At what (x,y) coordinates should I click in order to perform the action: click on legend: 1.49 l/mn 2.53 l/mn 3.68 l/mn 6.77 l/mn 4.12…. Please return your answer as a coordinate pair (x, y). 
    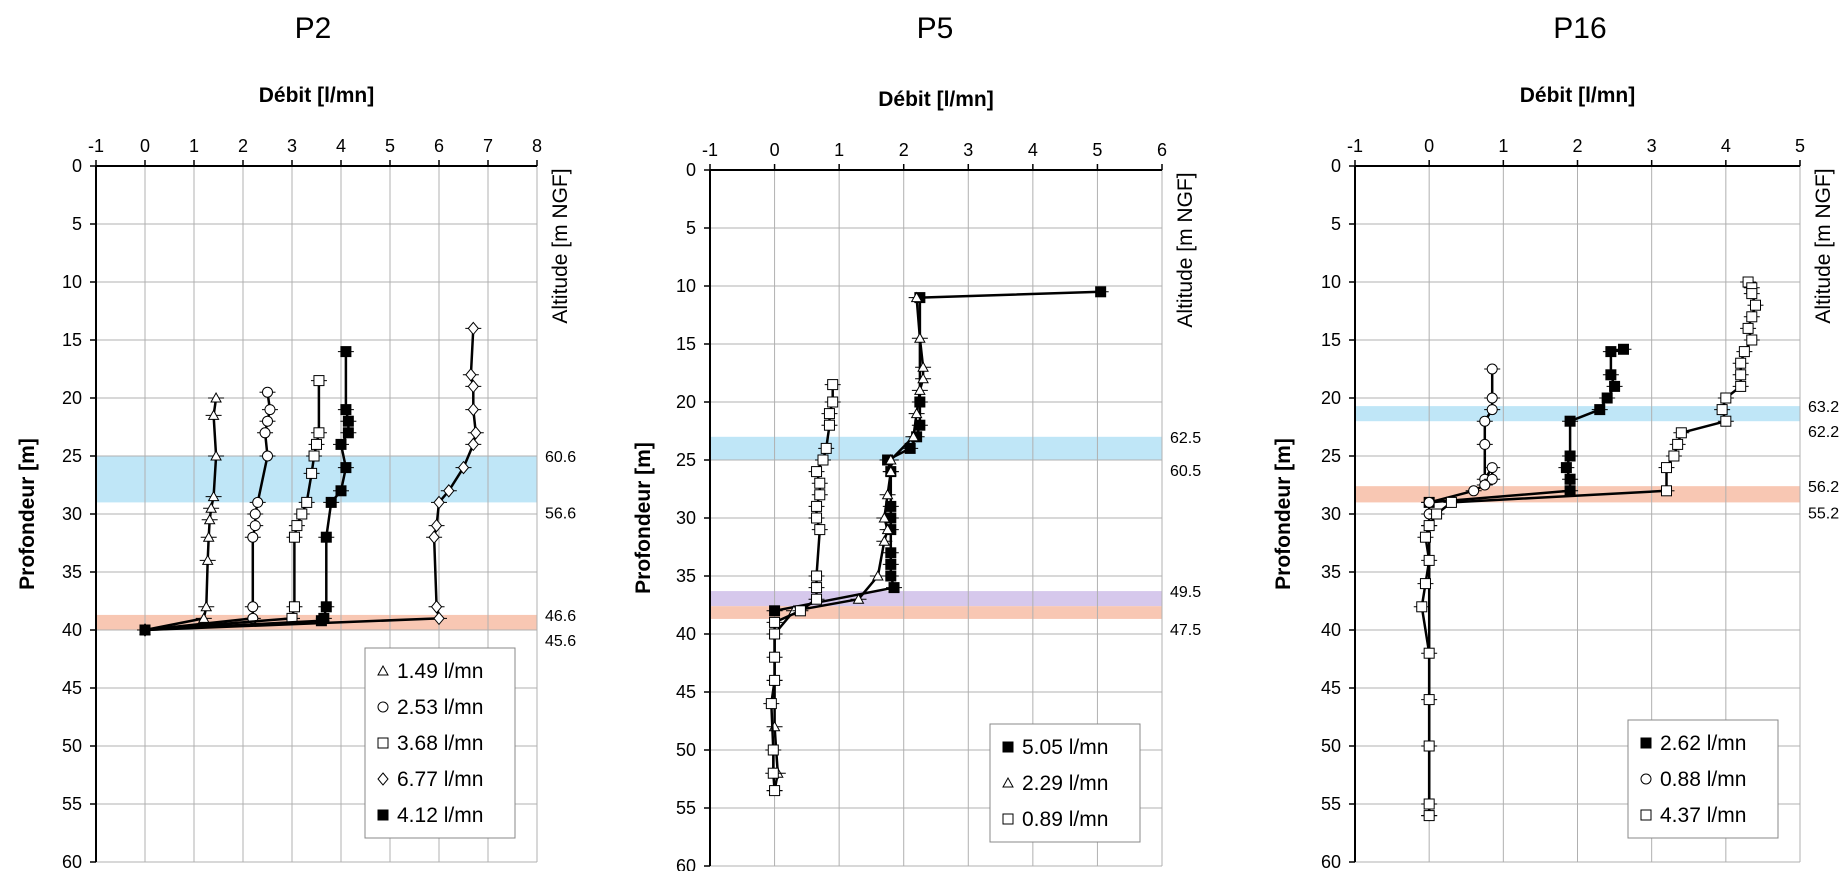
    Looking at the image, I should click on (440, 743).